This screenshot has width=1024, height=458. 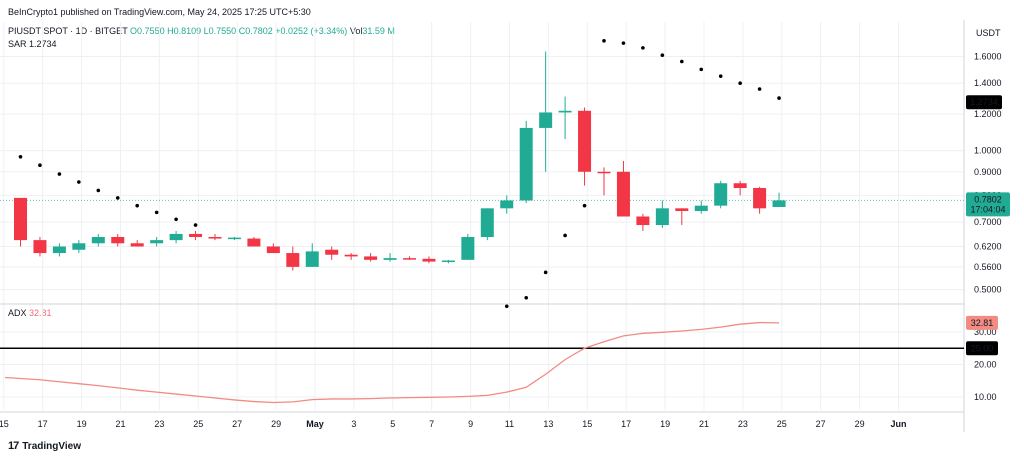 I want to click on close-value: C0.7802, so click(x=255, y=31).